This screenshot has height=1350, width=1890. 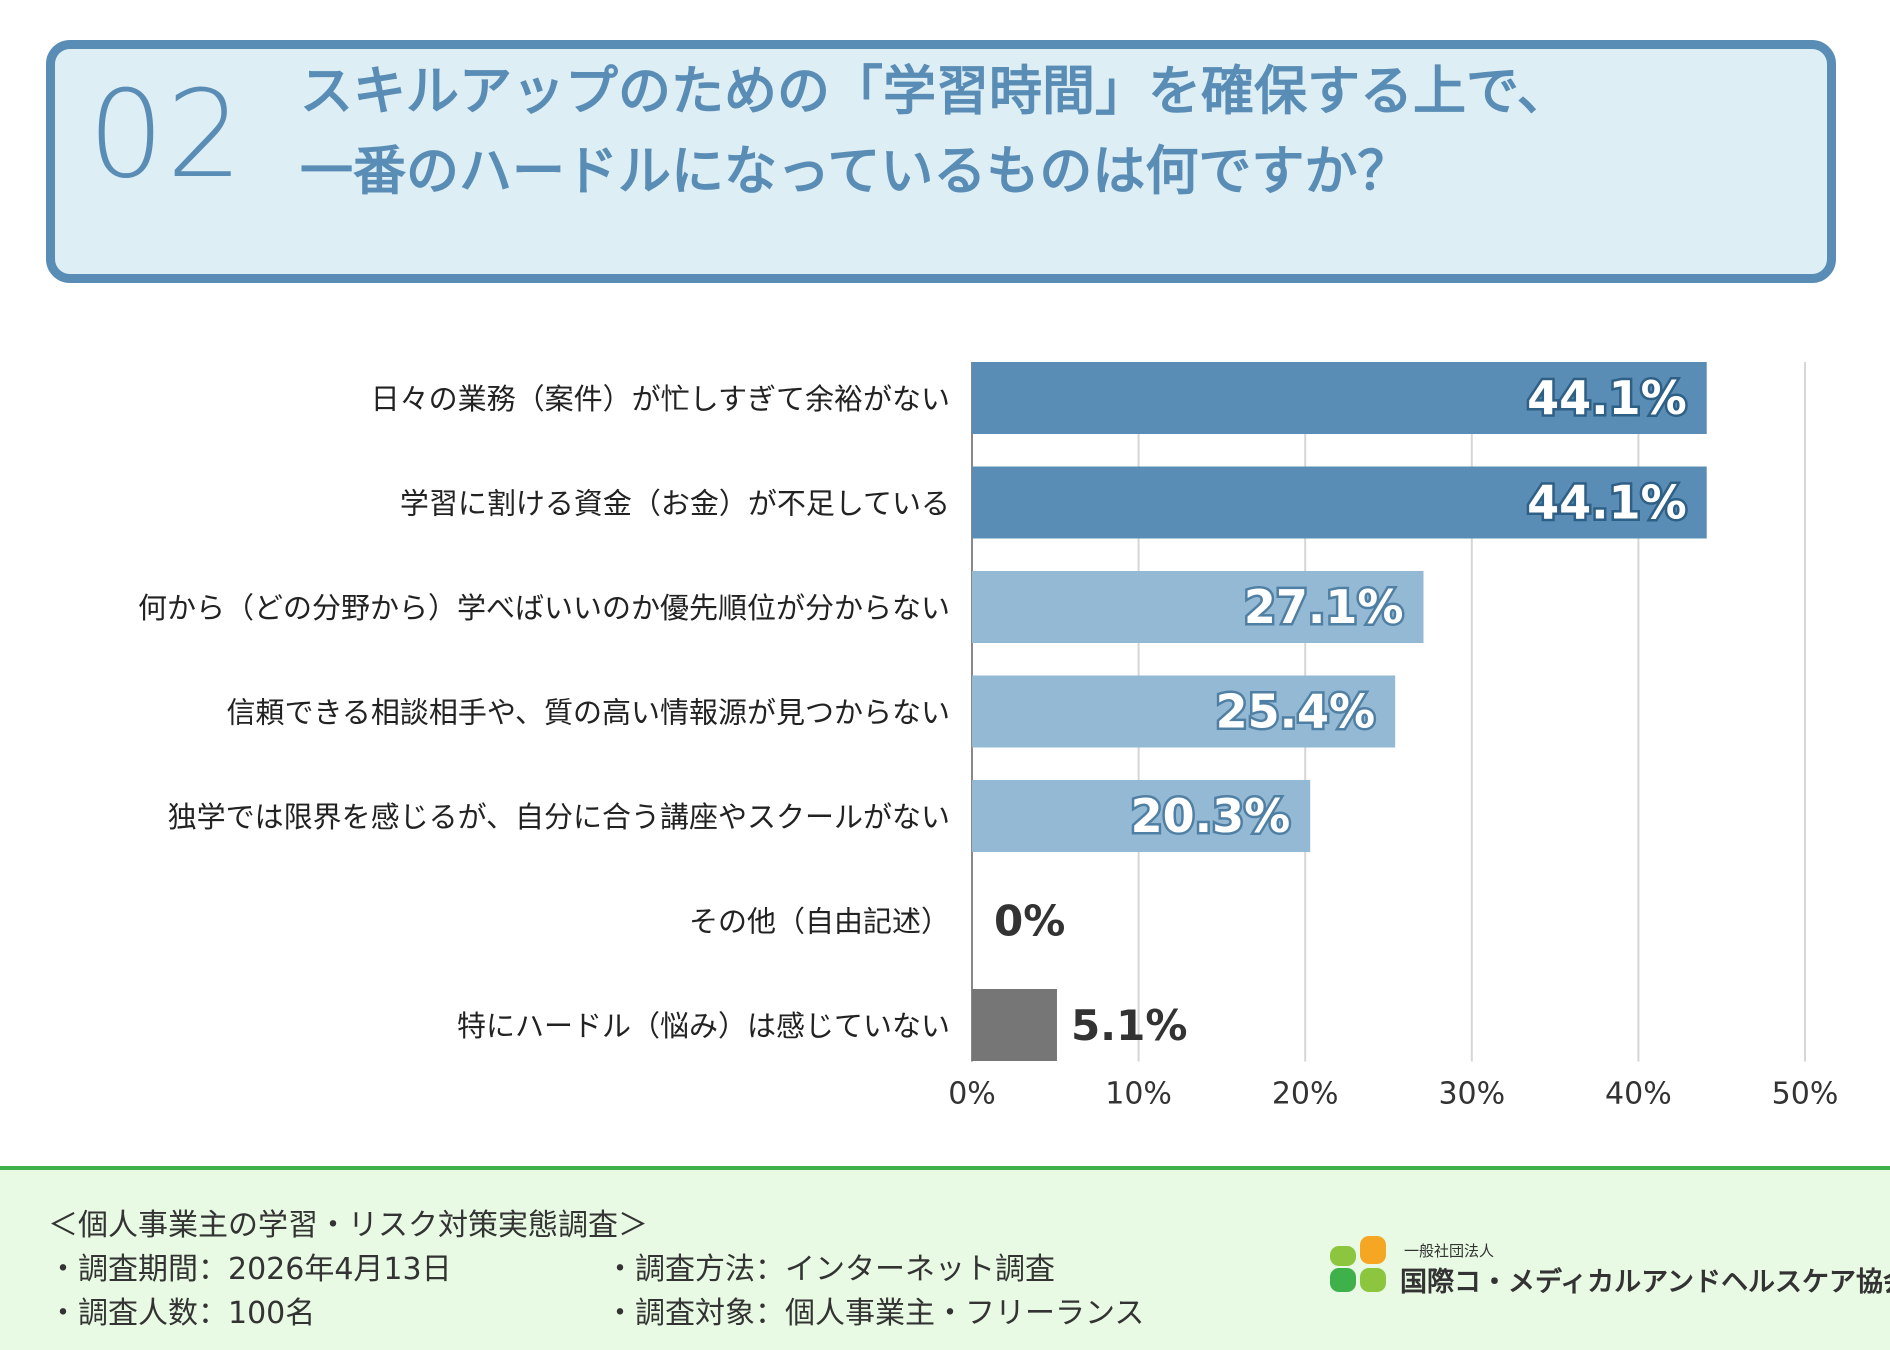 What do you see at coordinates (1138, 1094) in the screenshot?
I see `x-tick-label: 10%` at bounding box center [1138, 1094].